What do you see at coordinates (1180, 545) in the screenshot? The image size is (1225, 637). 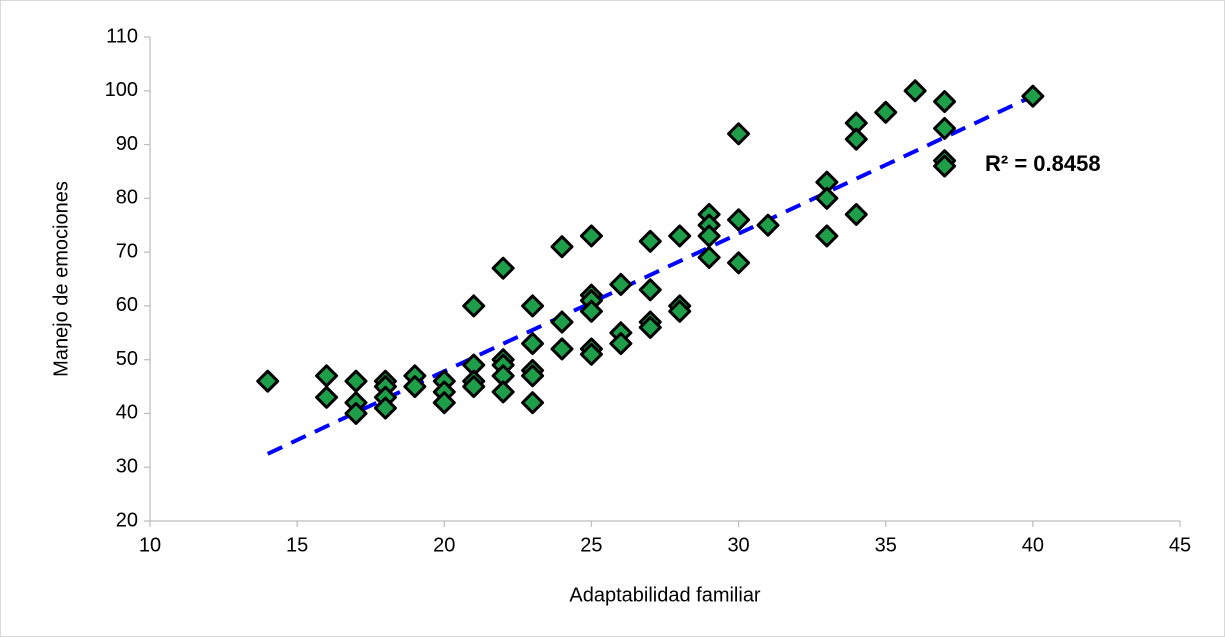 I see `x-tick-label: 45` at bounding box center [1180, 545].